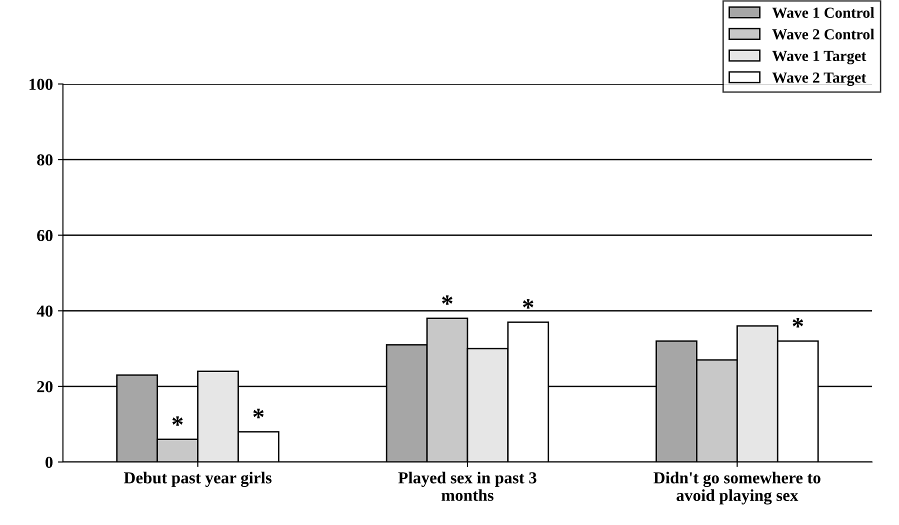 The width and height of the screenshot is (899, 525). Describe the element at coordinates (823, 34) in the screenshot. I see `legend-label: Wave 2 Control` at that location.